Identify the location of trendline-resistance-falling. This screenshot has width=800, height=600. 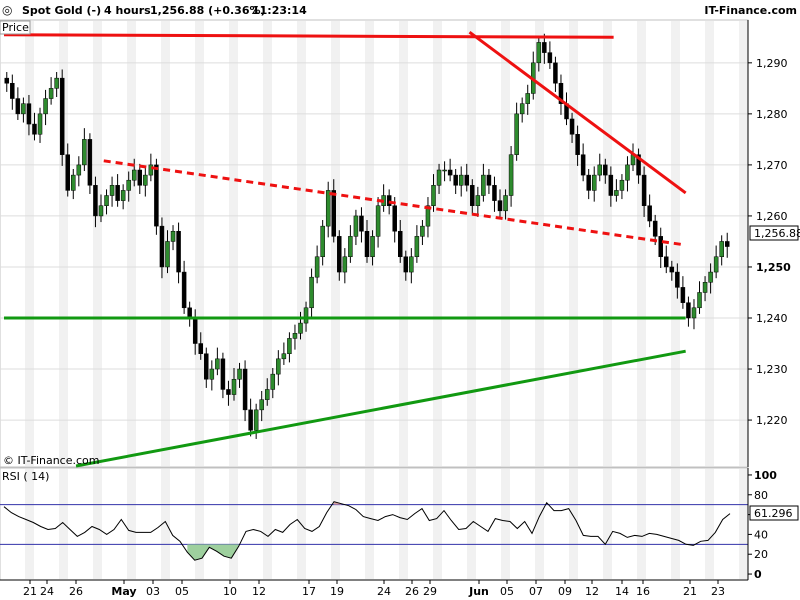
(577, 113).